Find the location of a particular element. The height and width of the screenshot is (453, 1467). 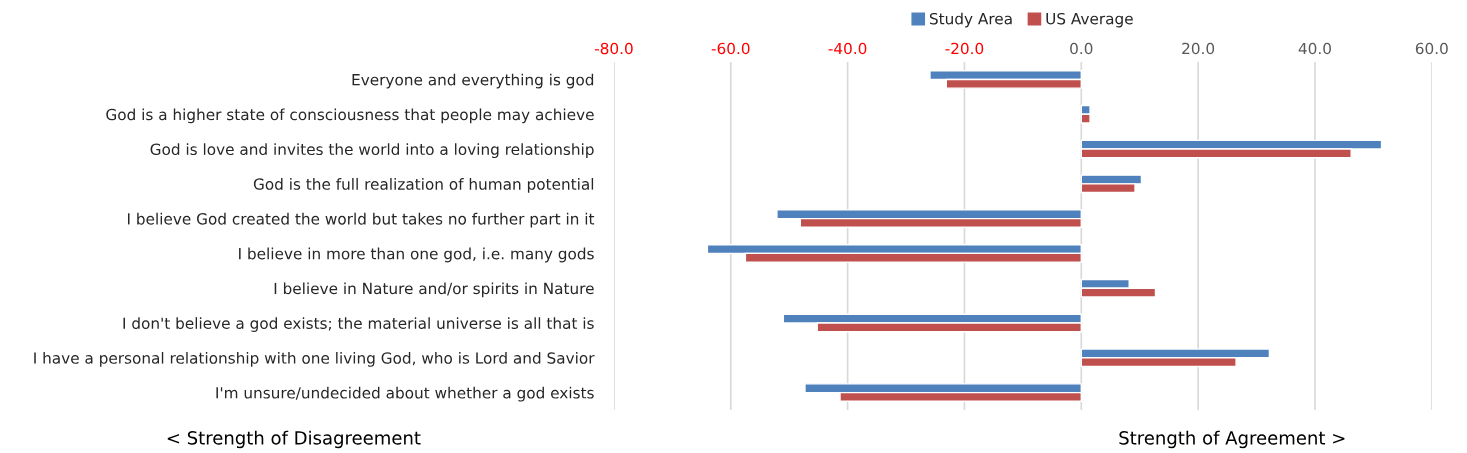

y-tick-label: I believe in Nature and/or spirits in Nature is located at coordinates (434, 290).